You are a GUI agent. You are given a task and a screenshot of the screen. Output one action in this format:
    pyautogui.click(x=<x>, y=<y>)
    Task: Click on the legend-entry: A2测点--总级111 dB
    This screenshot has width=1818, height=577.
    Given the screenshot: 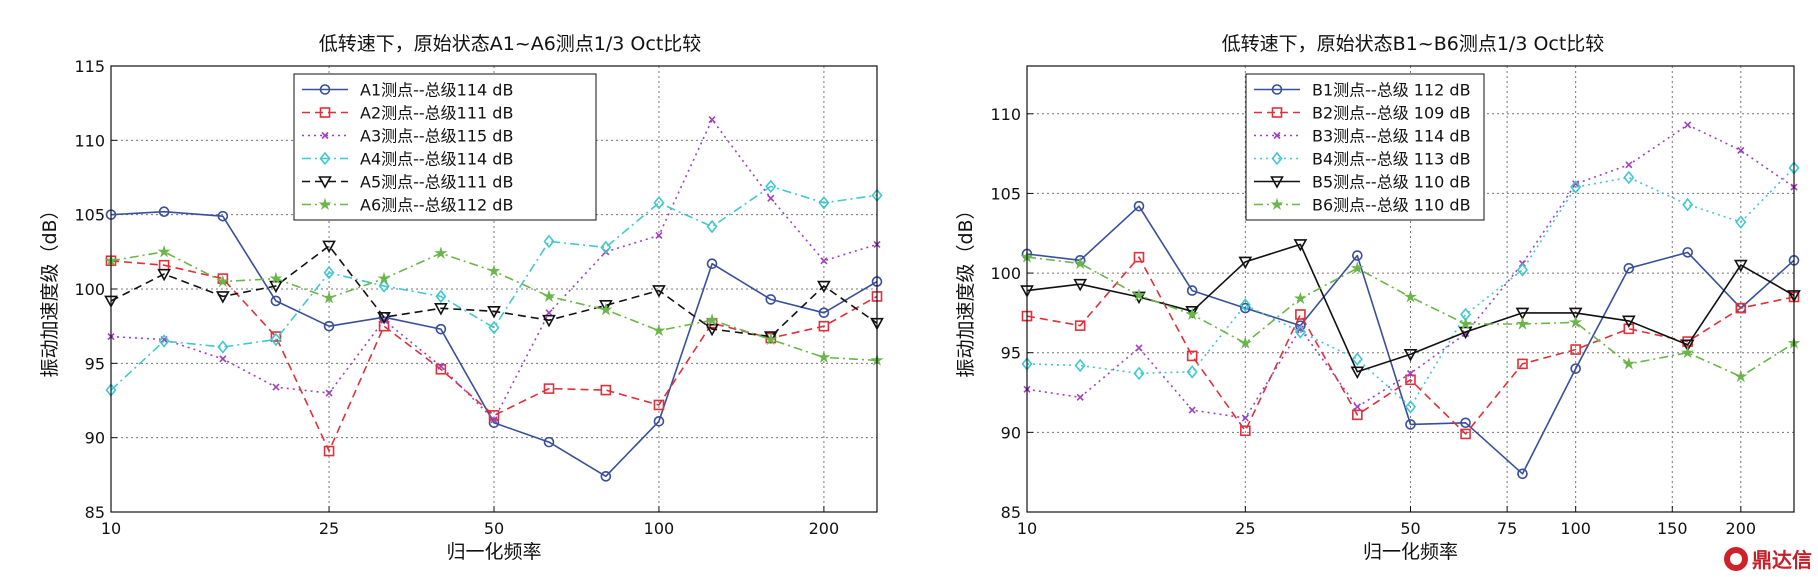 What is the action you would take?
    pyautogui.click(x=436, y=113)
    